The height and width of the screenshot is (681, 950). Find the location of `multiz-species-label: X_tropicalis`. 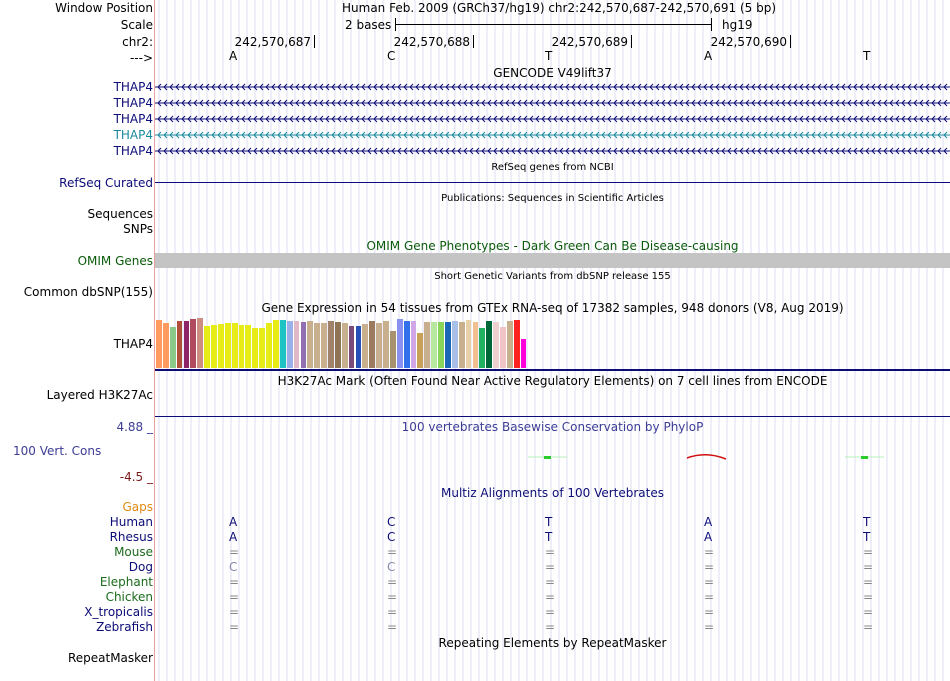

multiz-species-label: X_tropicalis is located at coordinates (118, 612).